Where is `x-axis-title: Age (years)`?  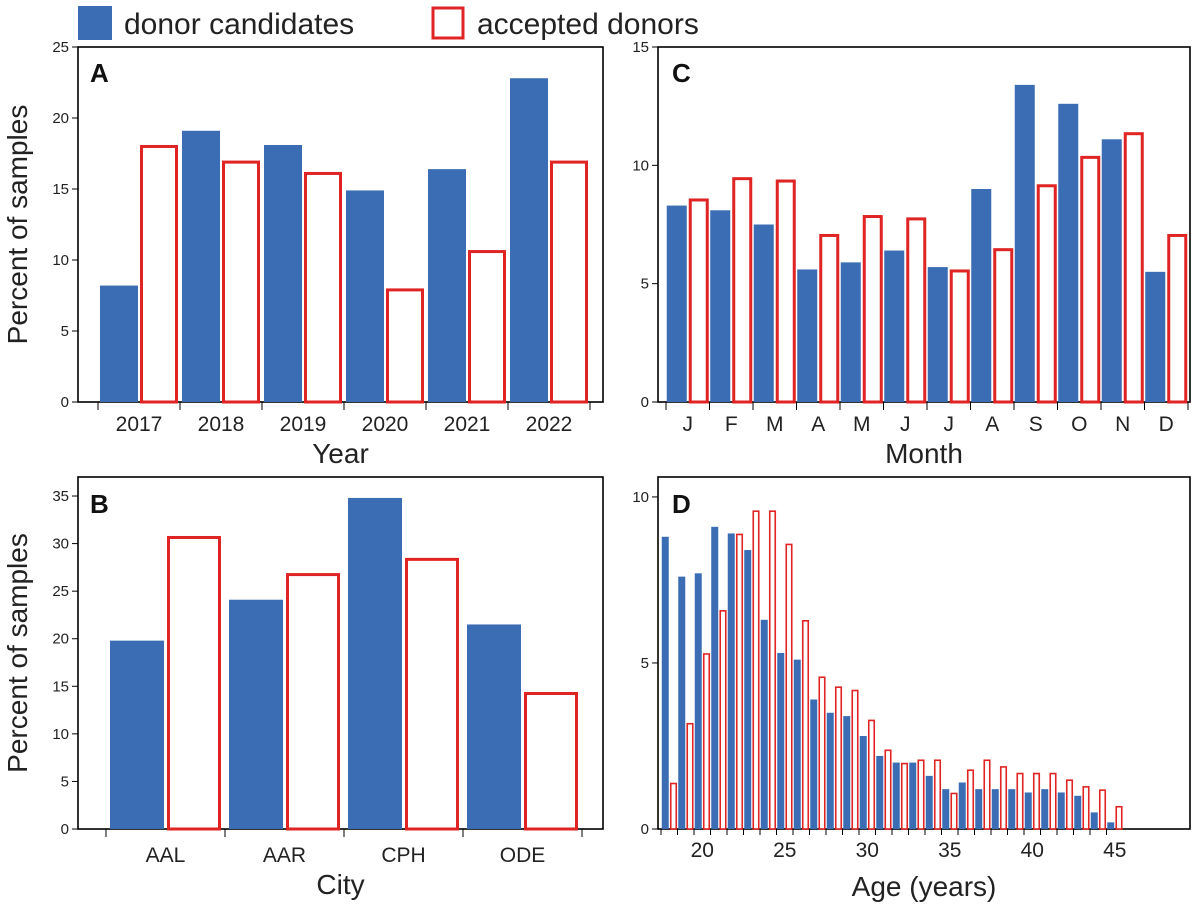
x-axis-title: Age (years) is located at coordinates (924, 886).